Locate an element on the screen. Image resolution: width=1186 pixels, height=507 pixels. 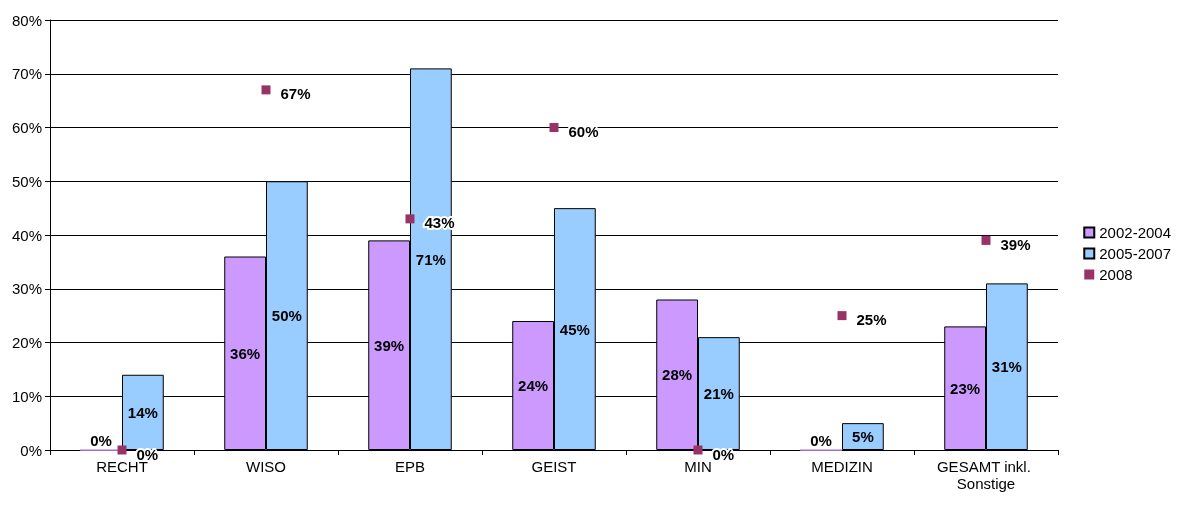
y-tick-label: 70% is located at coordinates (26, 74).